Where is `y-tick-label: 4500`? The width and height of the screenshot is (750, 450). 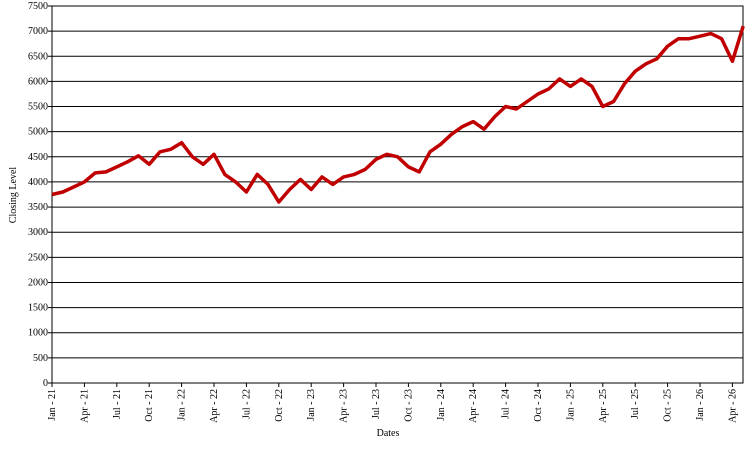
y-tick-label: 4500 is located at coordinates (38, 157).